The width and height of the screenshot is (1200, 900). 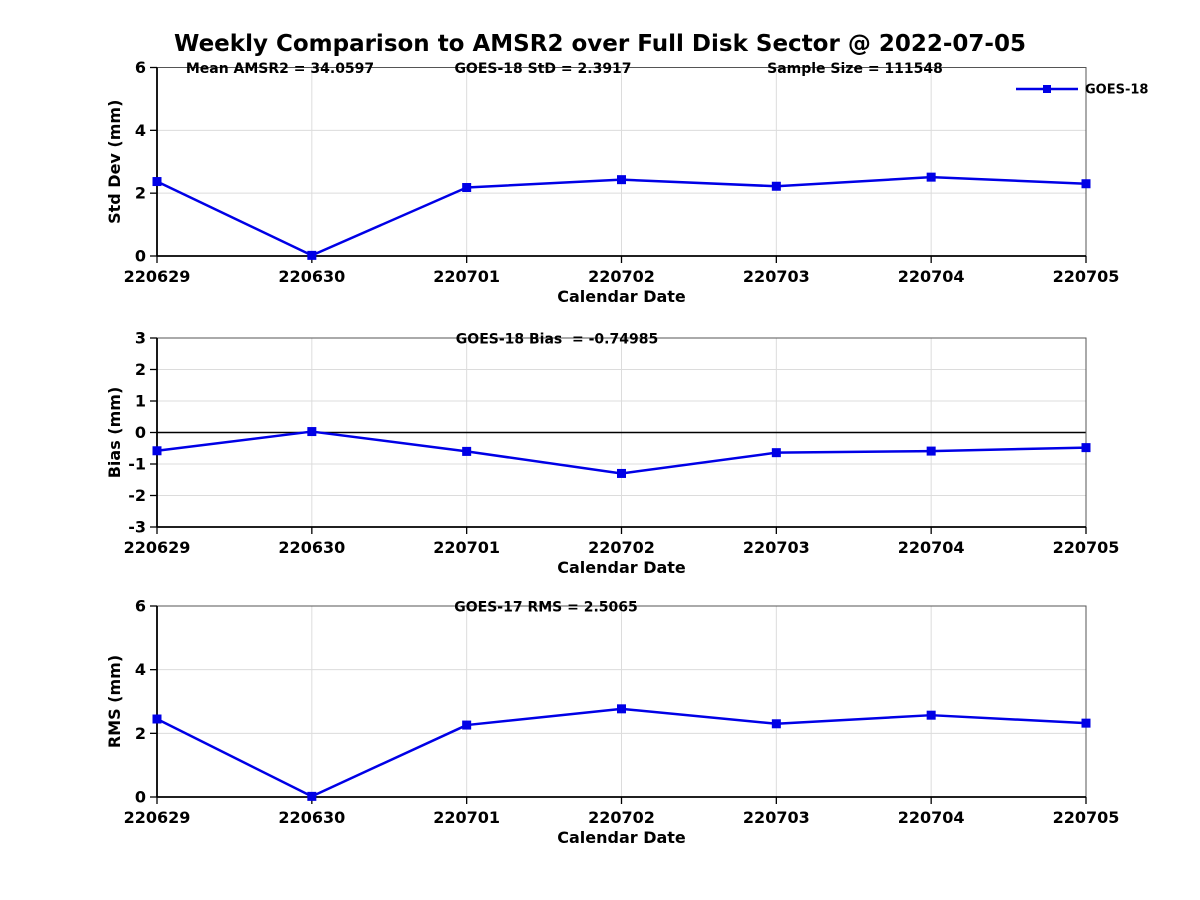 I want to click on y-tick-label: 3, so click(x=140, y=338).